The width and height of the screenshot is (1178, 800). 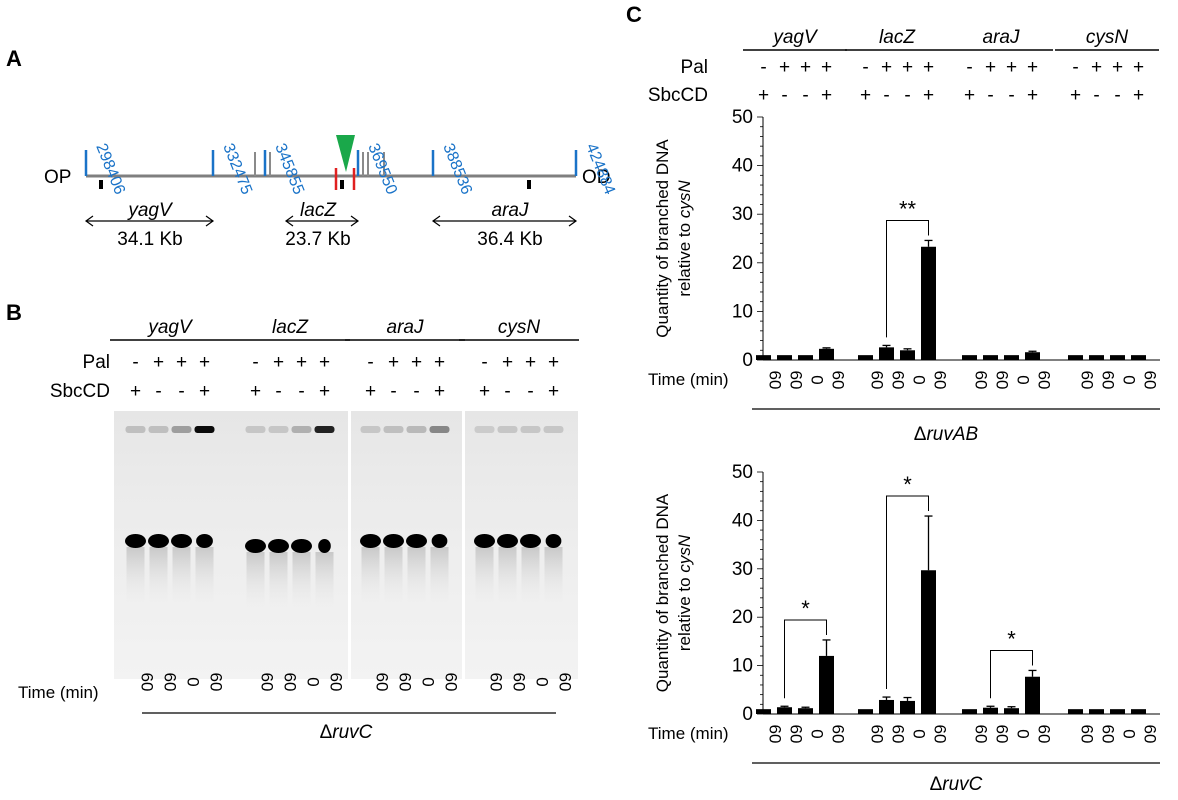 I want to click on pal-label: Pal, so click(x=96, y=362).